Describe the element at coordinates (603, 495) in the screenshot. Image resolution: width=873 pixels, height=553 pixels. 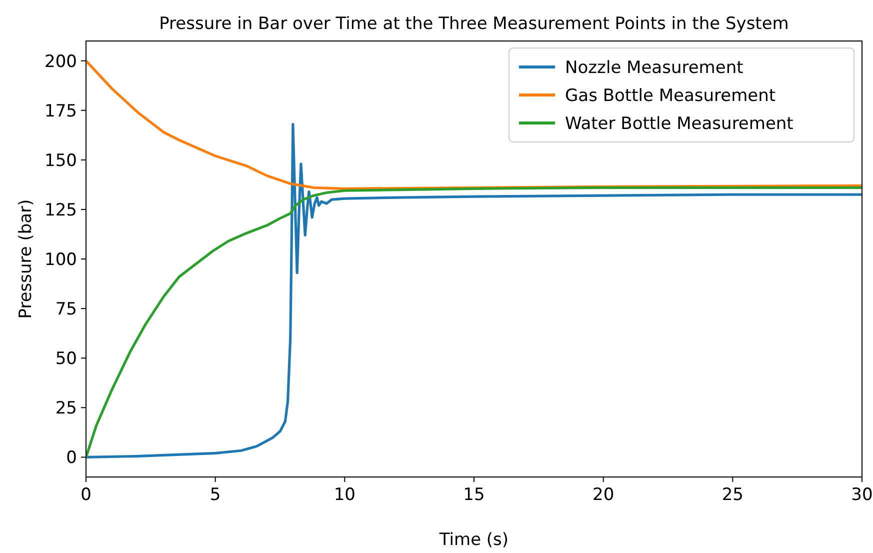
I see `x-tick-label: 20` at that location.